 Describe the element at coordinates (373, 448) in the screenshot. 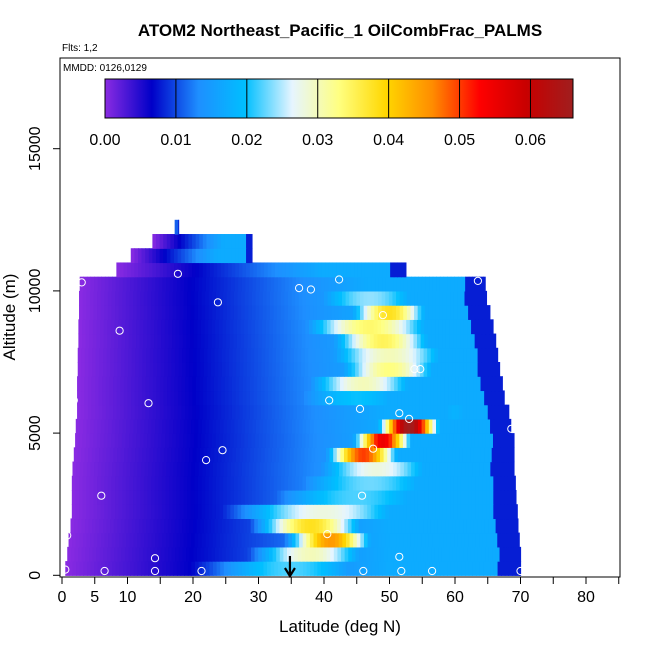

I see `sample-marker` at that location.